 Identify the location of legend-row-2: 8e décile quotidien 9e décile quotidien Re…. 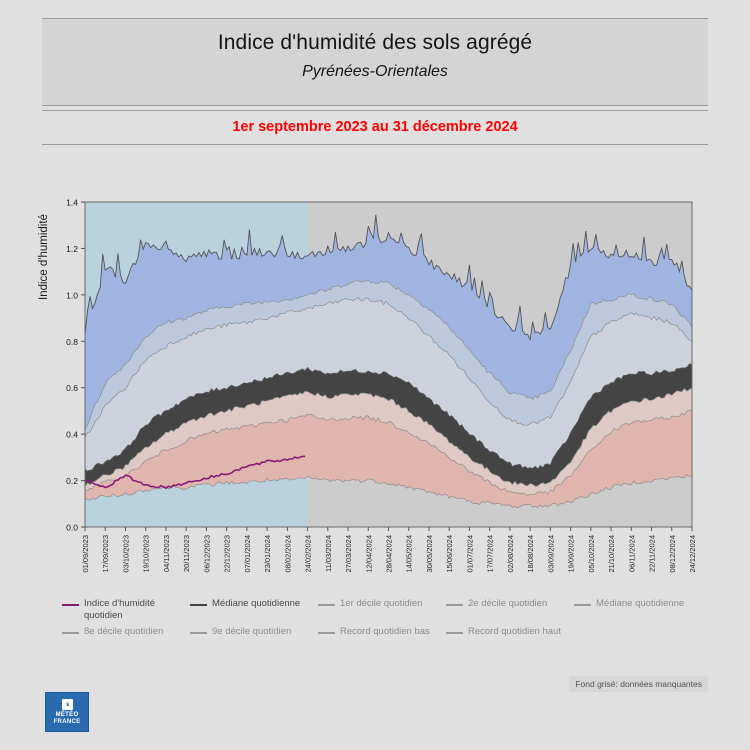
(382, 632).